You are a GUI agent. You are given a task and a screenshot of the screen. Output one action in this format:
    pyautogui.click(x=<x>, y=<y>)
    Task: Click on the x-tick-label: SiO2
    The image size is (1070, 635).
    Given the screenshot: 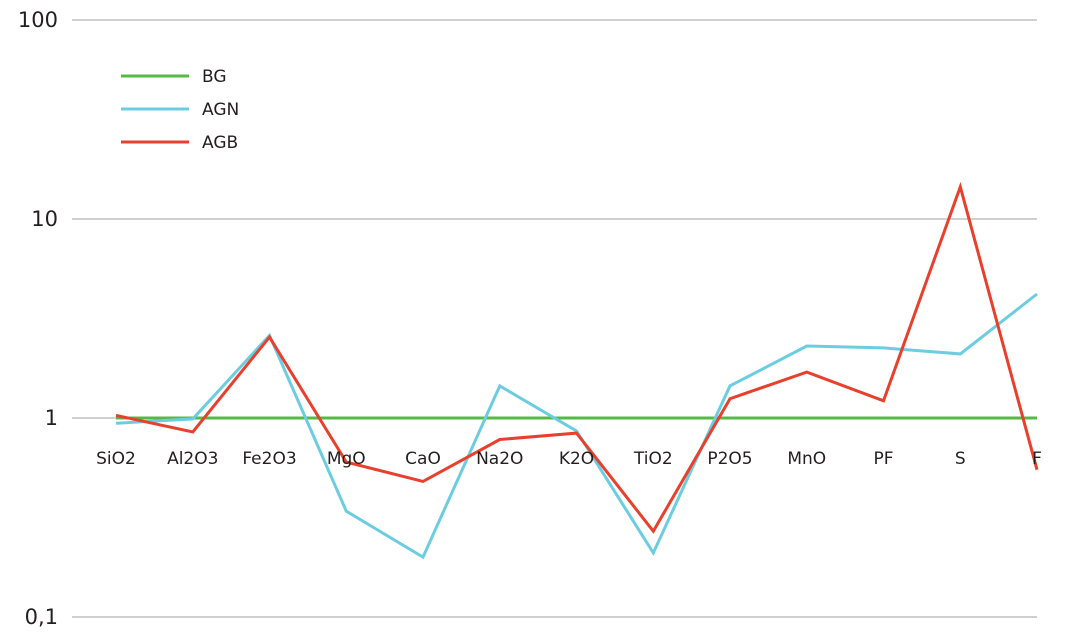 What is the action you would take?
    pyautogui.click(x=116, y=459)
    